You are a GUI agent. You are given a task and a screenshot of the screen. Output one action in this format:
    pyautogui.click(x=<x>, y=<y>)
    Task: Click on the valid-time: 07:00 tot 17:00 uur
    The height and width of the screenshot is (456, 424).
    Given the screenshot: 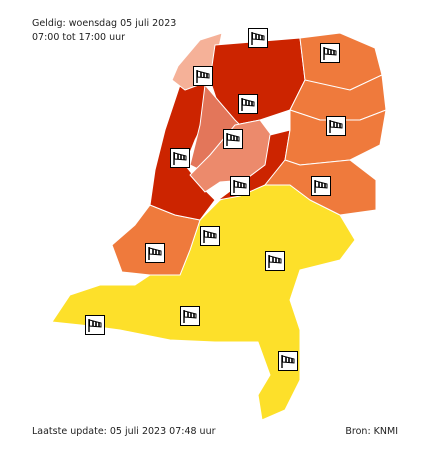 What is the action you would take?
    pyautogui.click(x=78, y=37)
    